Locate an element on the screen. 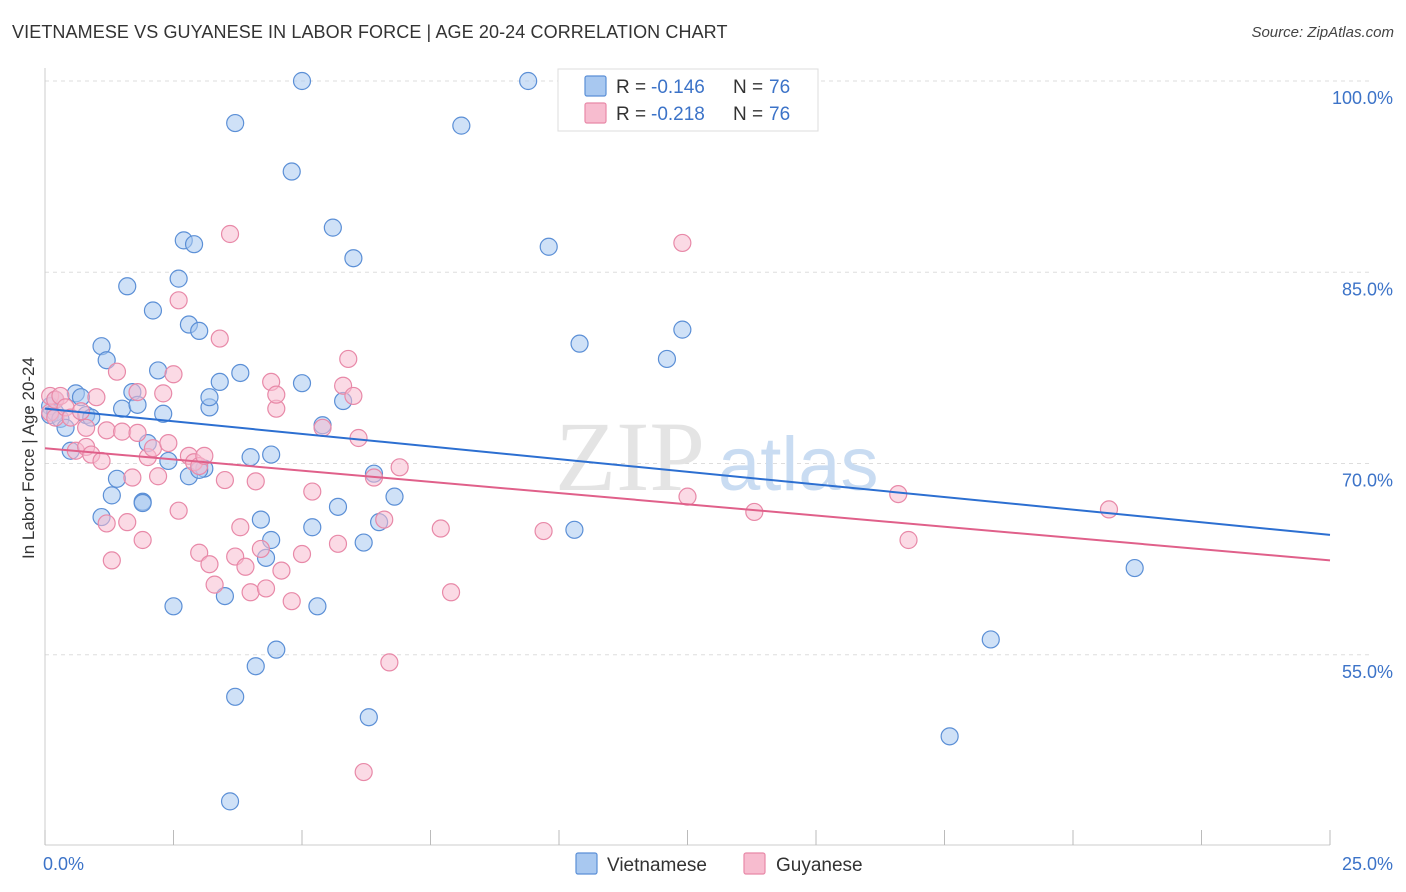 This screenshot has width=1406, height=892. y-tick-label: 70.0% is located at coordinates (1367, 481).